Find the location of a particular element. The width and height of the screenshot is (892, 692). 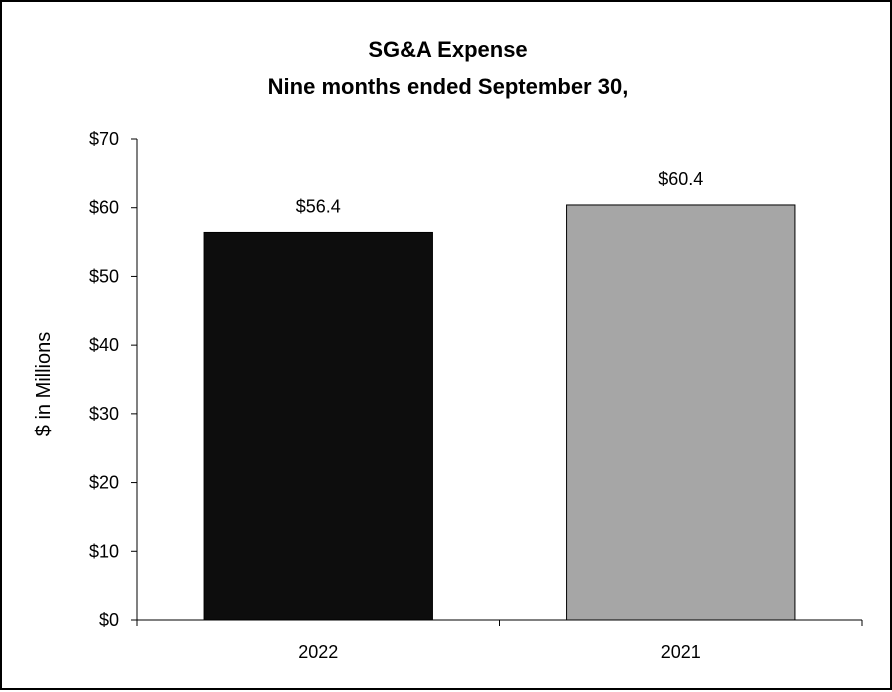

y-tick-label: $20 is located at coordinates (104, 483).